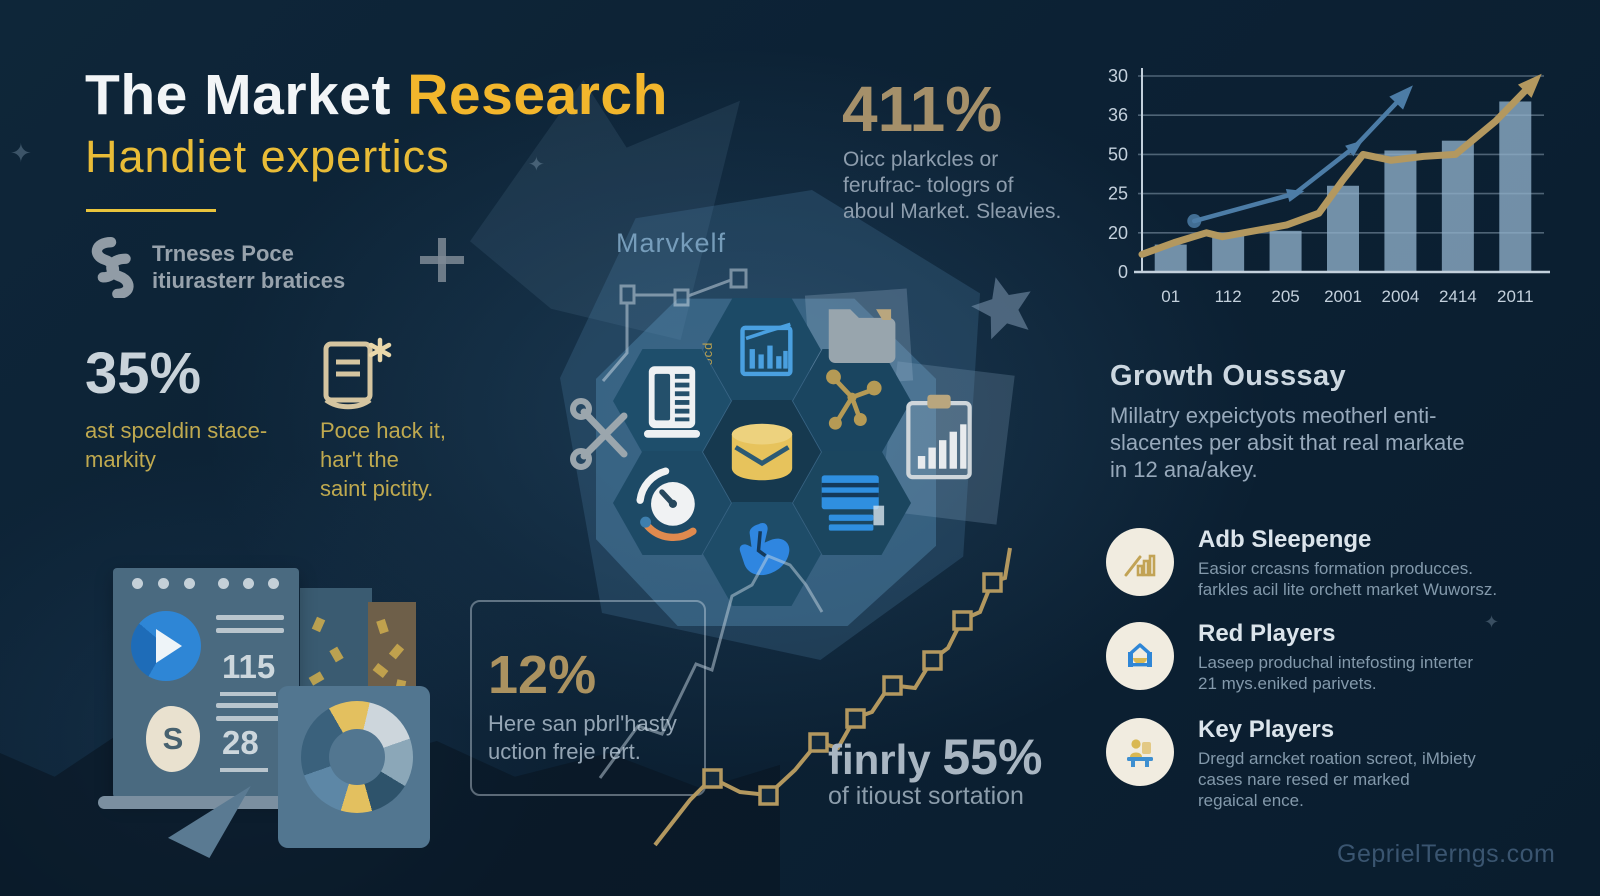 Image resolution: width=1600 pixels, height=896 pixels. What do you see at coordinates (939, 437) in the screenshot?
I see `clipboard-chart-icon` at bounding box center [939, 437].